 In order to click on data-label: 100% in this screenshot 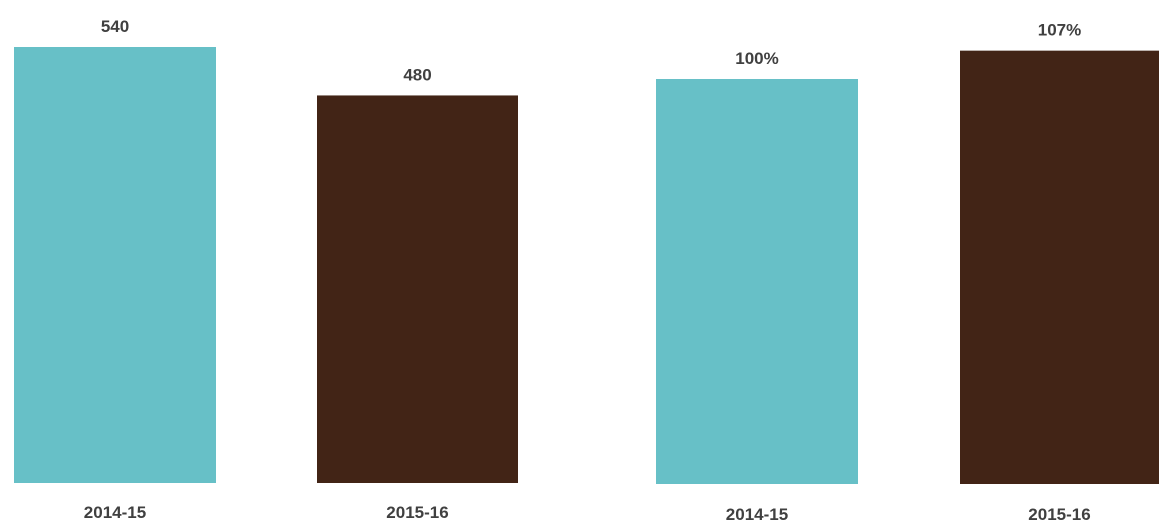, I will do `click(756, 58)`.